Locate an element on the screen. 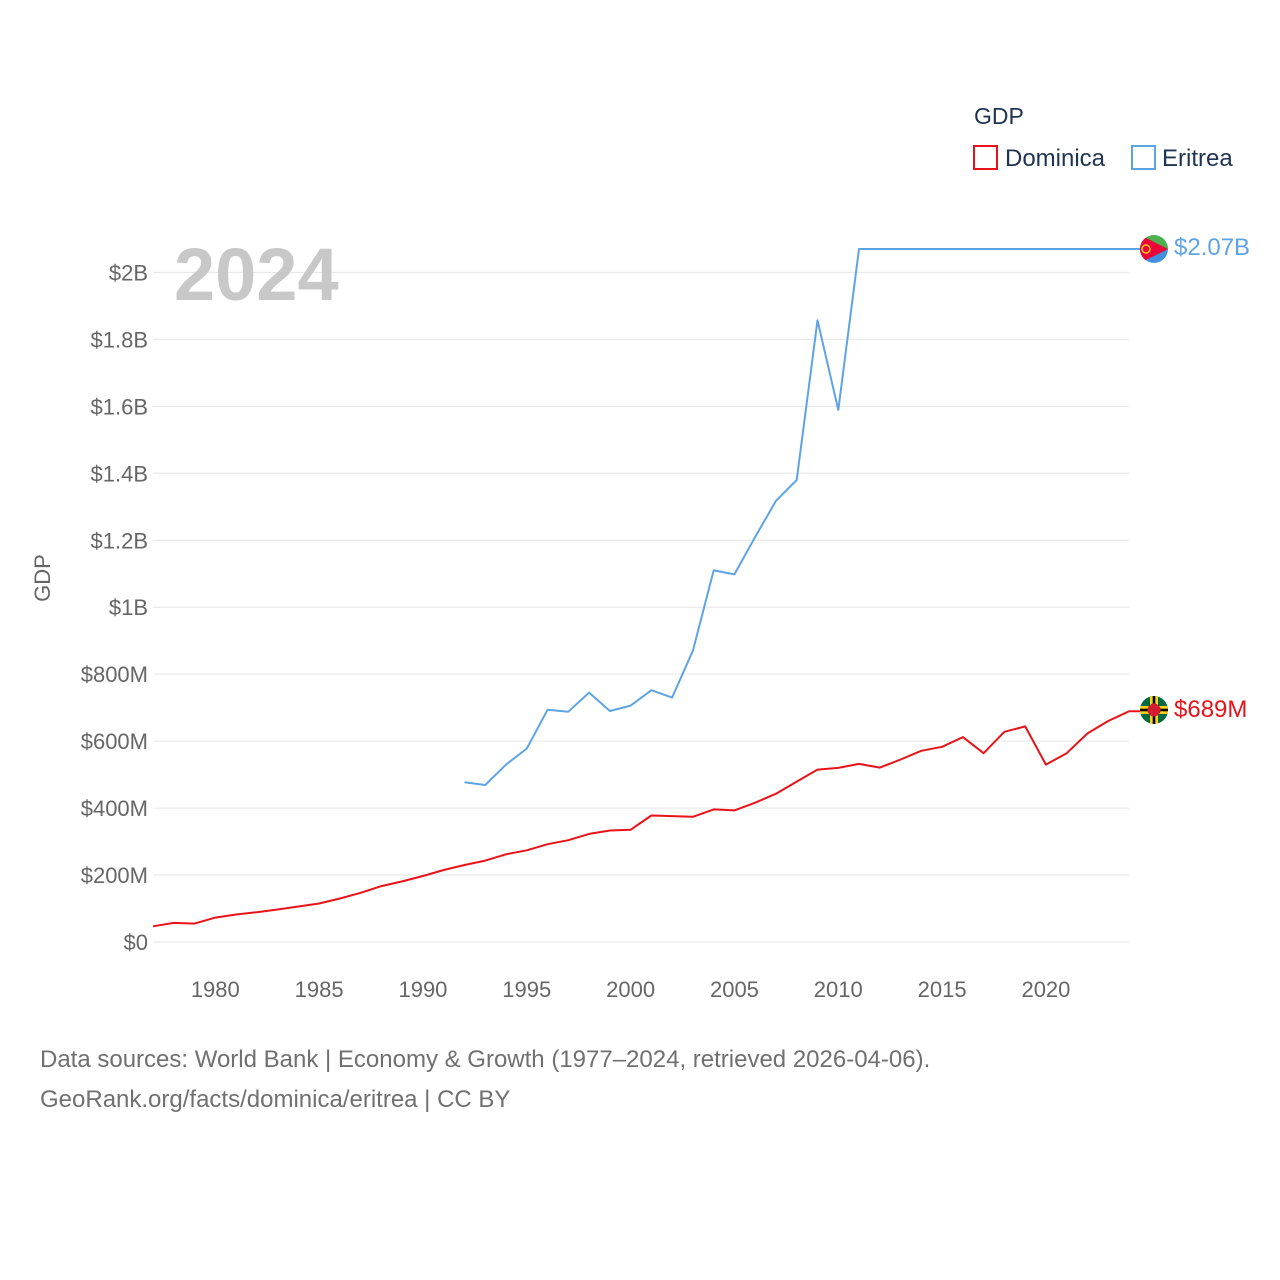  x-tick-label: 2005 is located at coordinates (734, 989).